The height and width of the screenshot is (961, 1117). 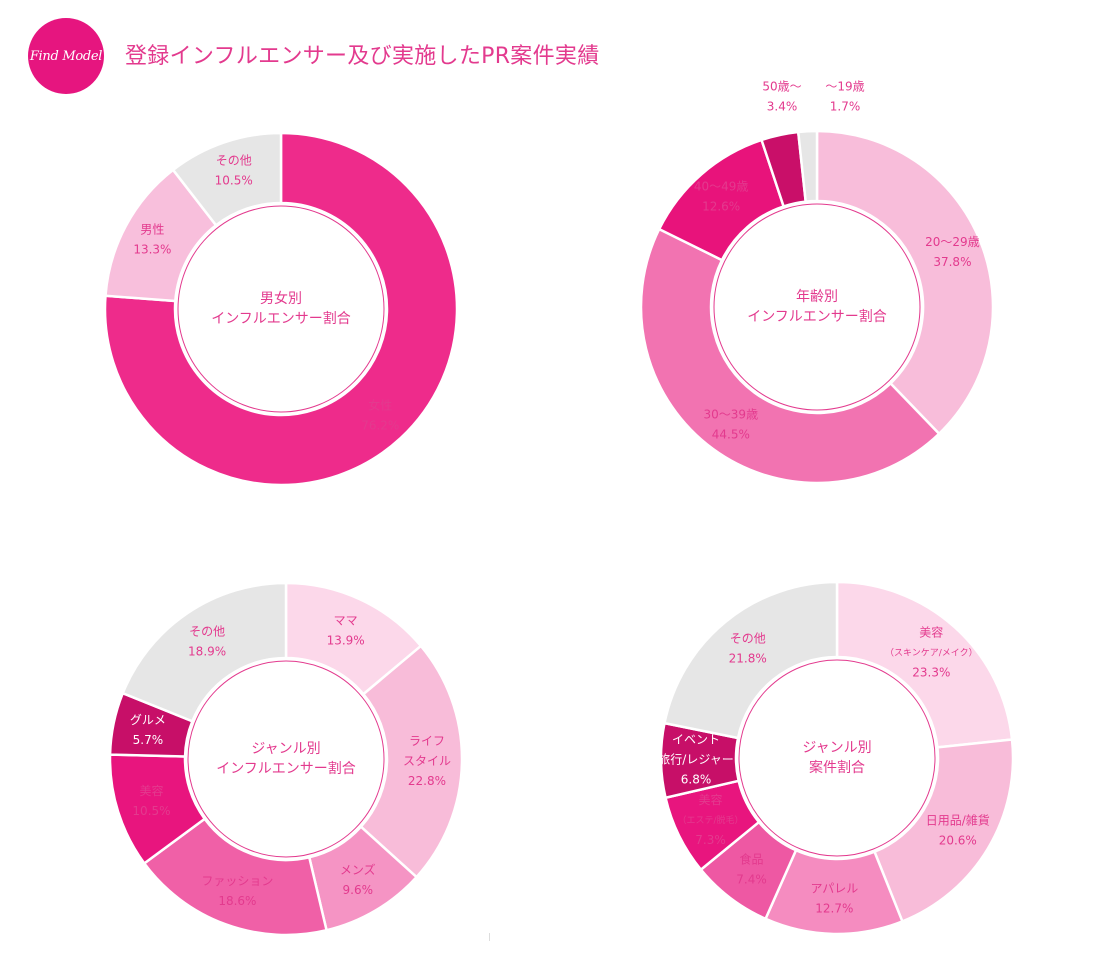 I want to click on chart1-label-3-0: その他, so click(x=234, y=160).